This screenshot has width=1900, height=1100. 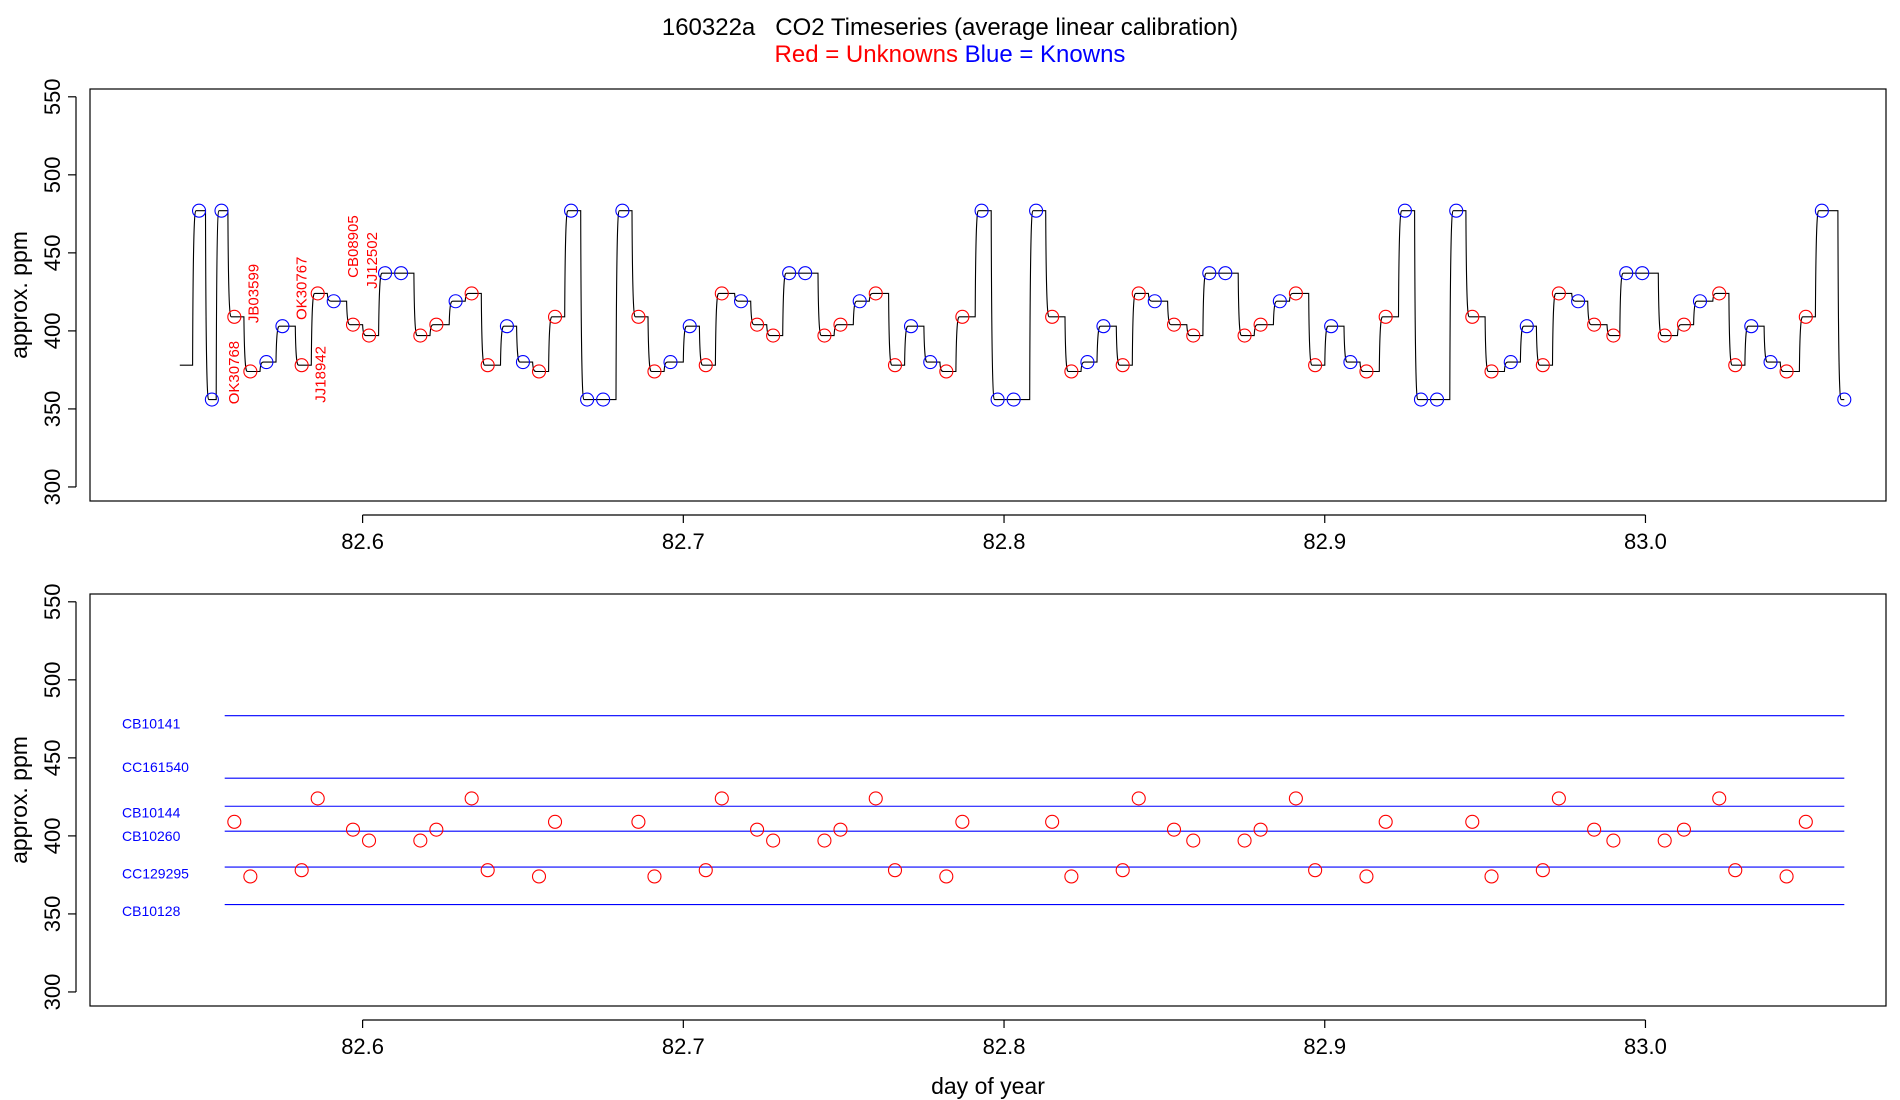 I want to click on bottom-reference-label: CC161540, so click(x=155, y=767).